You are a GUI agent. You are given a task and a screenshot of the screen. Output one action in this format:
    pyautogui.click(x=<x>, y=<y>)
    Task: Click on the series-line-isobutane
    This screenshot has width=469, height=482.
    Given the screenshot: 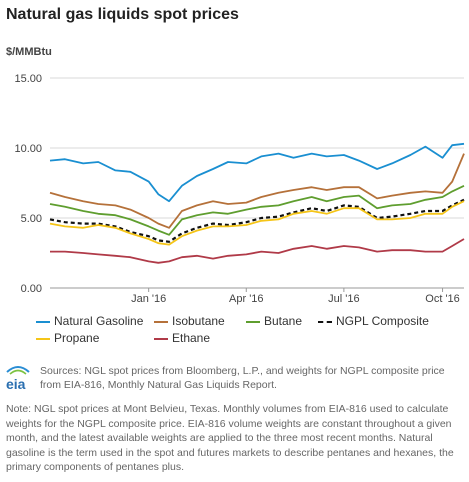 What is the action you would take?
    pyautogui.click(x=257, y=191)
    